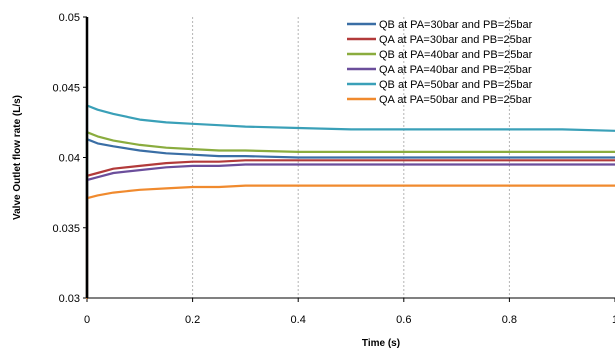 This screenshot has height=351, width=615. What do you see at coordinates (298, 320) in the screenshot?
I see `x-tick-label: 0.4` at bounding box center [298, 320].